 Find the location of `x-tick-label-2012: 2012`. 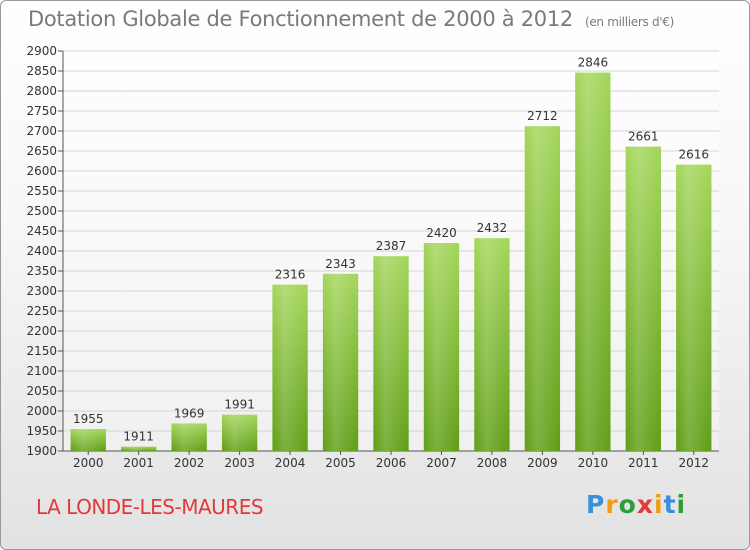

x-tick-label-2012: 2012 is located at coordinates (693, 463).